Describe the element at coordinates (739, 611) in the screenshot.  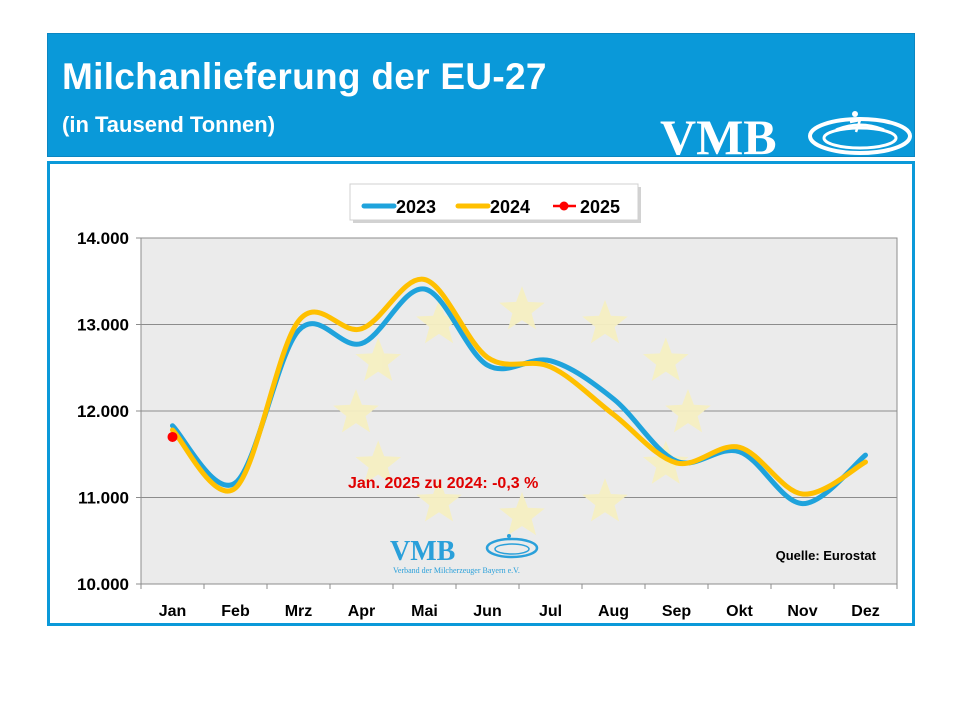
I see `x-tick-label: Okt` at that location.